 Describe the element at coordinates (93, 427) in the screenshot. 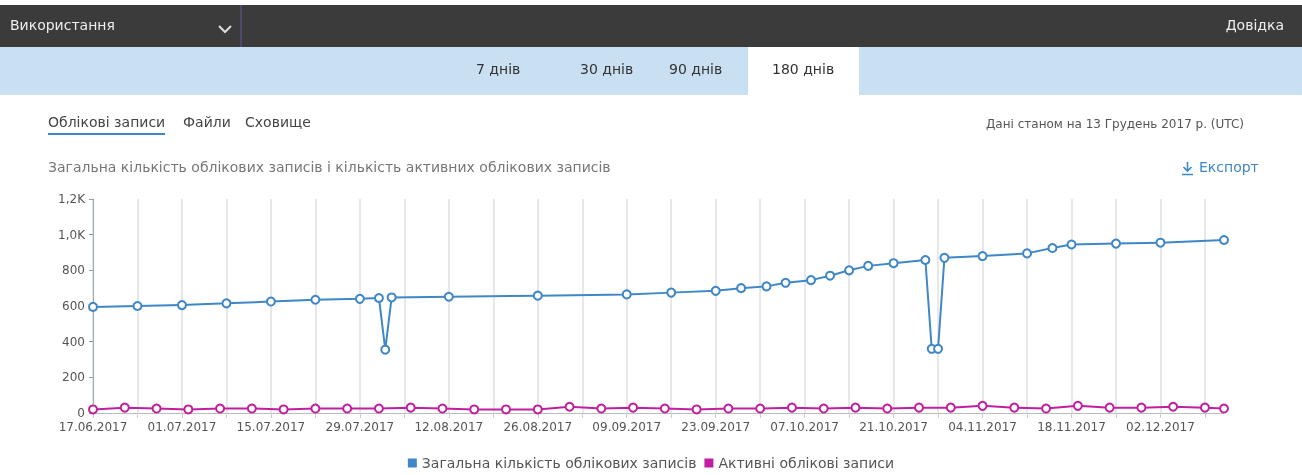

I see `x-tick-label: 17.06.2017` at that location.